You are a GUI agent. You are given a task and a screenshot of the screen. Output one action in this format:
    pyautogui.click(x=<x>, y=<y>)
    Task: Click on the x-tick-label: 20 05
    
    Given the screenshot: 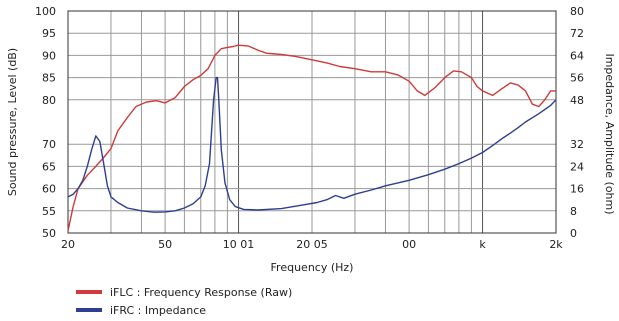 What is the action you would take?
    pyautogui.click(x=312, y=244)
    